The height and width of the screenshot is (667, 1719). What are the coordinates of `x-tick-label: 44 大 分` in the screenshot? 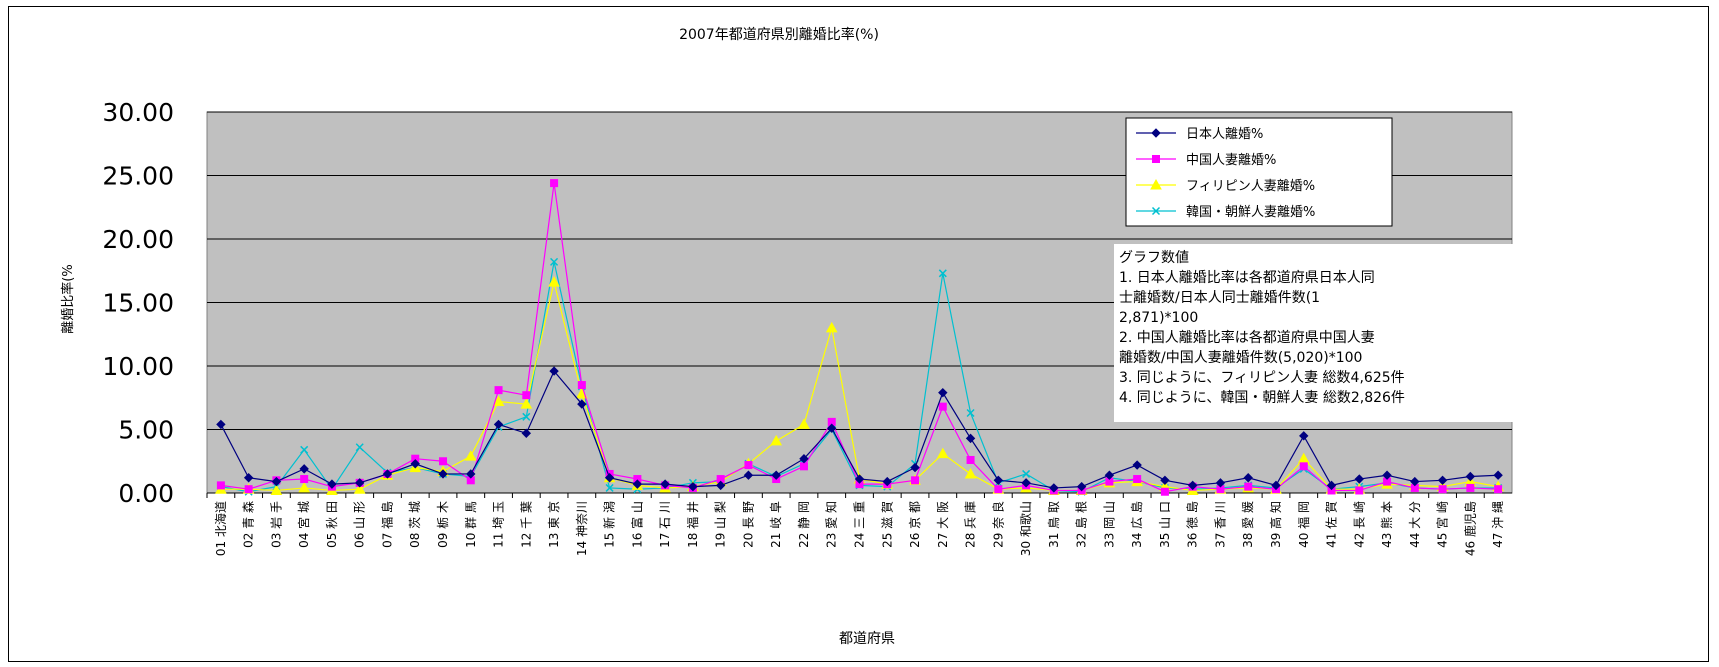 It's located at (1415, 524).